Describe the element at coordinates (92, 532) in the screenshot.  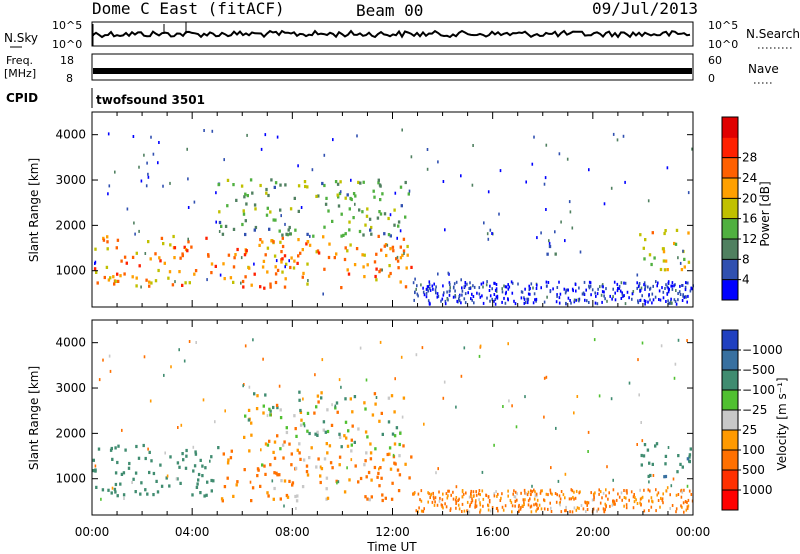
I see `time-tick-label: 00:00` at that location.